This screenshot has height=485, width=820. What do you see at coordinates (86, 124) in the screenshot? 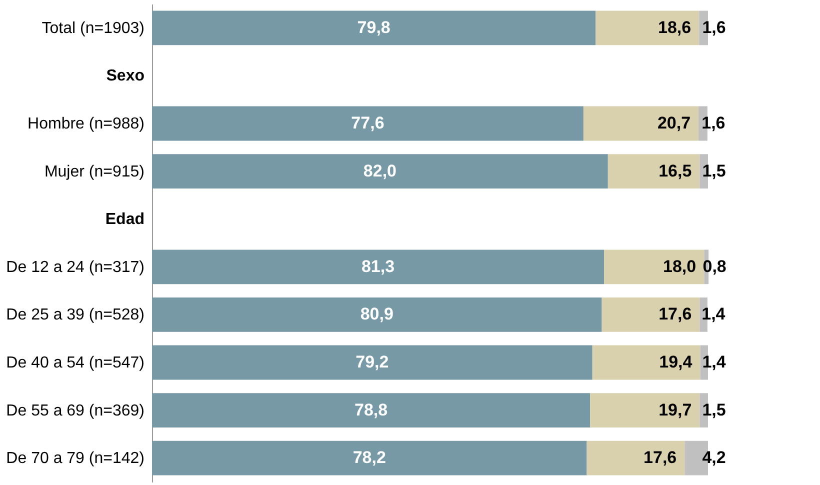
I see `y-tick-label: Hombre (n=988)` at bounding box center [86, 124].